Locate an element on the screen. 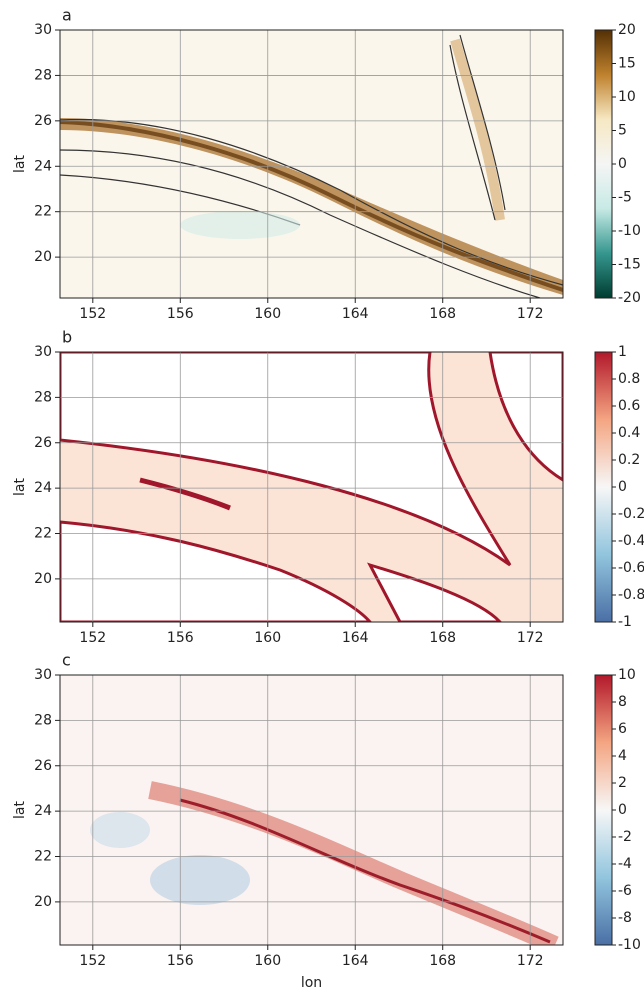  colorbar-tick-label: -0.6 is located at coordinates (631, 568).